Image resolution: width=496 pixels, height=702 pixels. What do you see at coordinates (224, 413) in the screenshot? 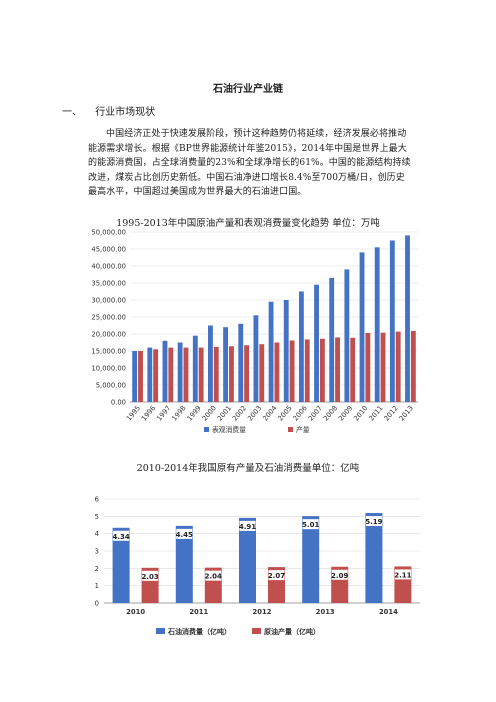
I see `x-tick-label: 2001` at bounding box center [224, 413].